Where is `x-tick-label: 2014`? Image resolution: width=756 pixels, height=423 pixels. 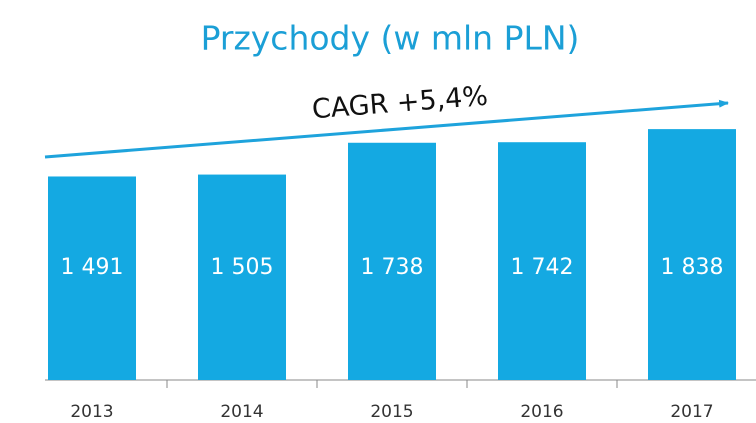 x-tick-label: 2014 is located at coordinates (241, 412).